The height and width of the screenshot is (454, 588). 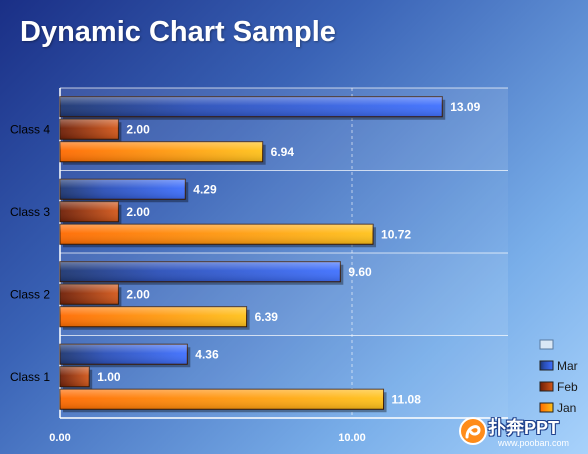 I want to click on brand-url: www.pooban.com, so click(x=534, y=443).